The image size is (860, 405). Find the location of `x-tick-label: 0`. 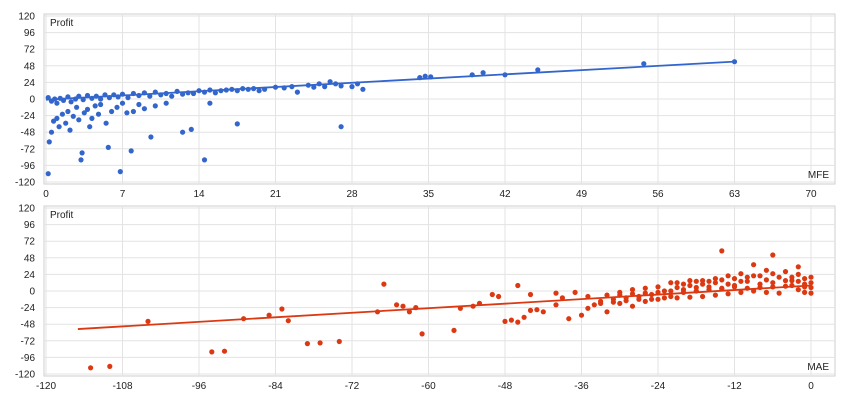

x-tick-label: 0 is located at coordinates (46, 194).